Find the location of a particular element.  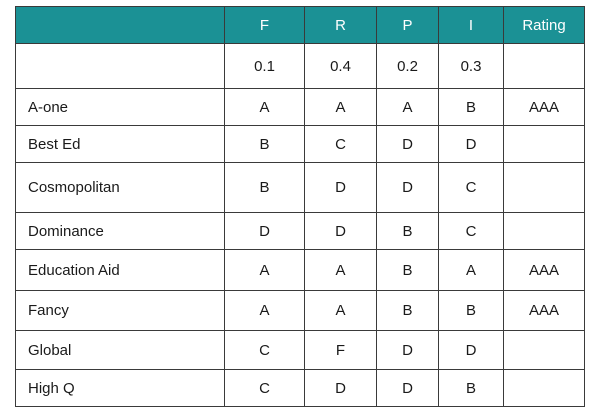

table-row: Global C F D D is located at coordinates (300, 350).